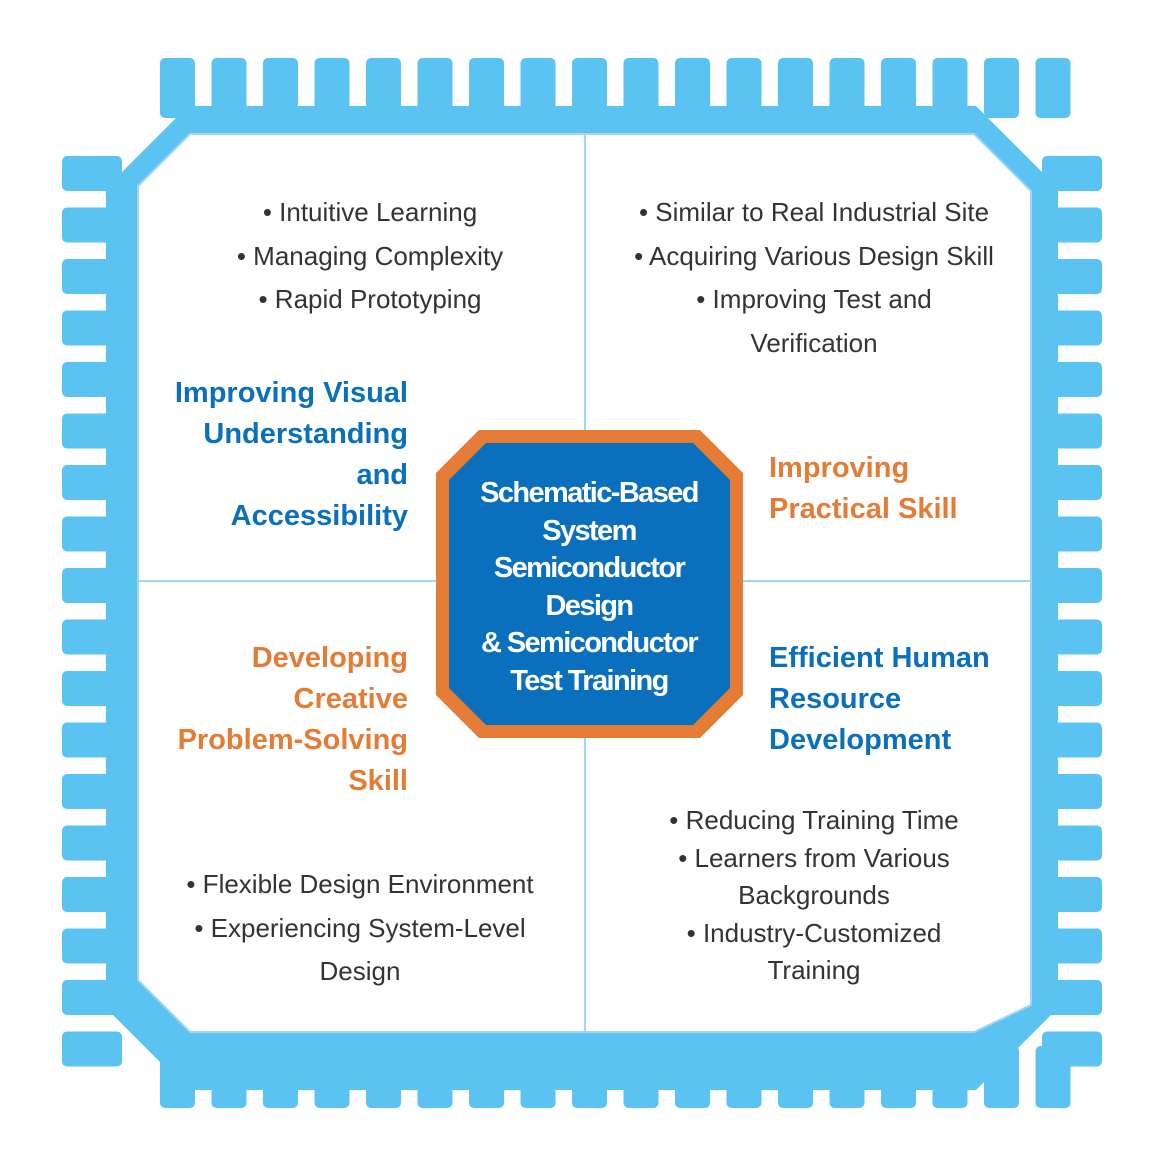 Image resolution: width=1164 pixels, height=1155 pixels. Describe the element at coordinates (360, 971) in the screenshot. I see `bullet-item: Design` at that location.